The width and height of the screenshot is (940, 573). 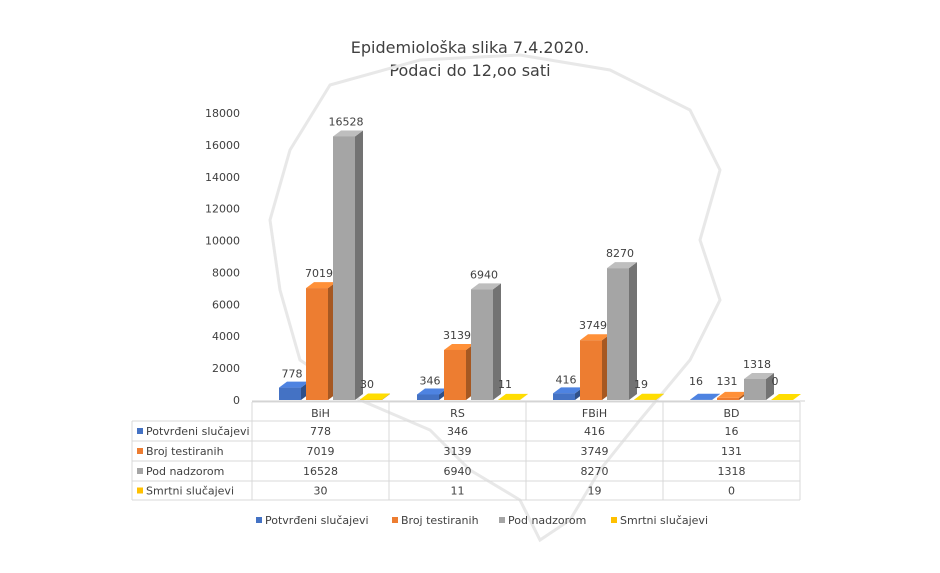 I want to click on y-tick-label: 6000, so click(x=226, y=304).